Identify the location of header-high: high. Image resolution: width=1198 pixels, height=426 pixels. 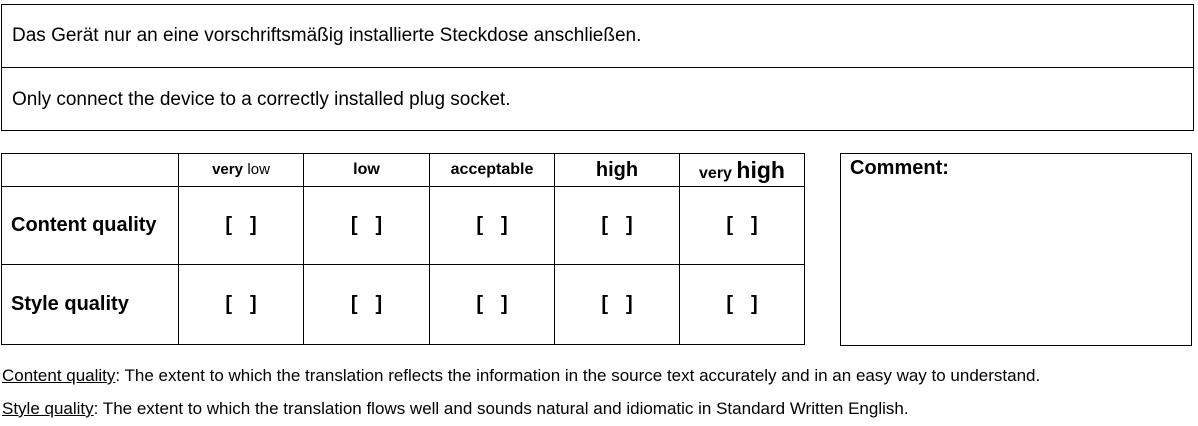
(617, 170).